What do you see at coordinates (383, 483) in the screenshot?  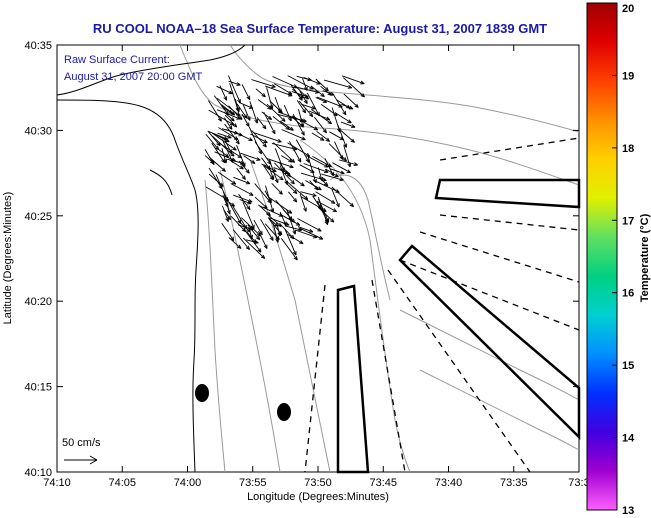 I see `x-tick-label: 73:45` at bounding box center [383, 483].